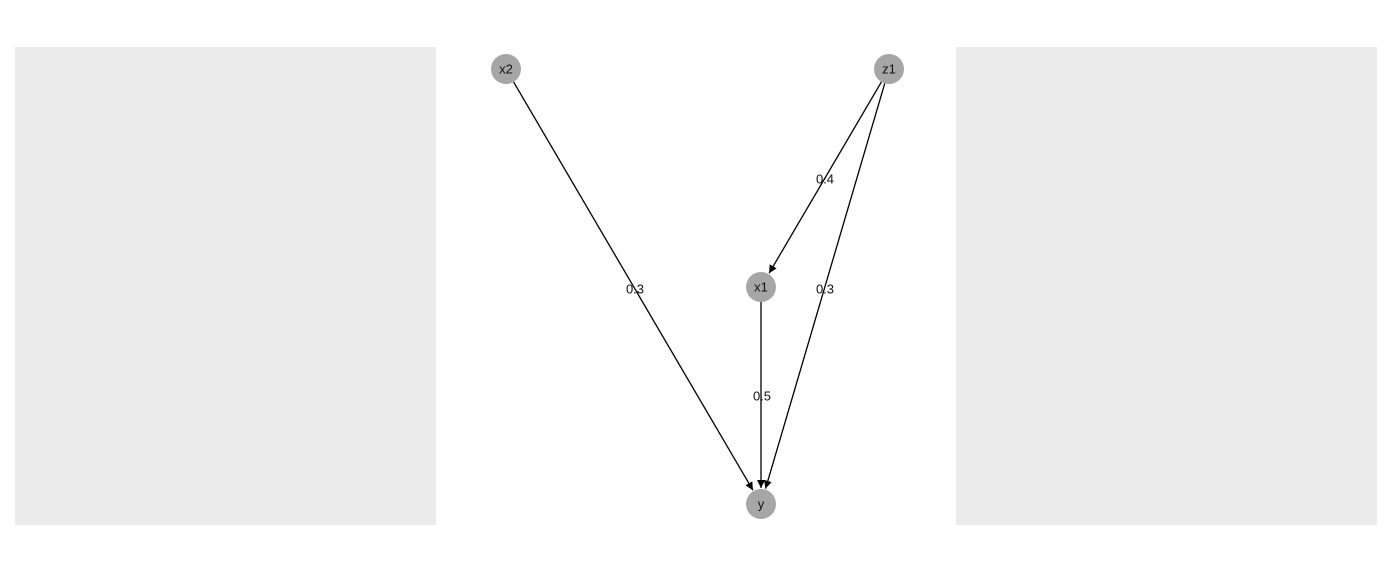 The height and width of the screenshot is (576, 1392). I want to click on node-y: y, so click(761, 504).